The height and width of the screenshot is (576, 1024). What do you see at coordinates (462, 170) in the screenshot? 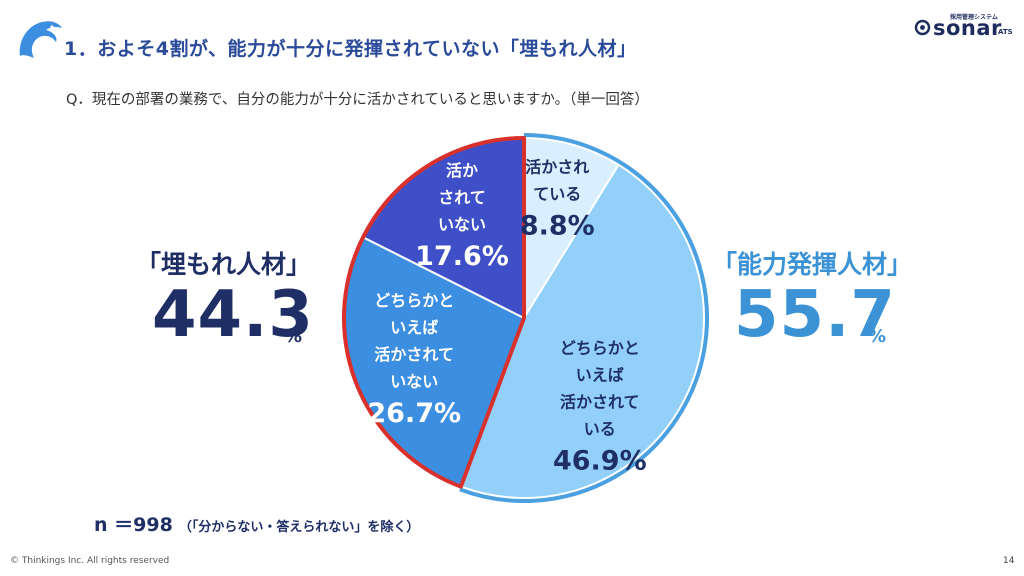
I see `slice-4-label-line-1: 活か` at bounding box center [462, 170].